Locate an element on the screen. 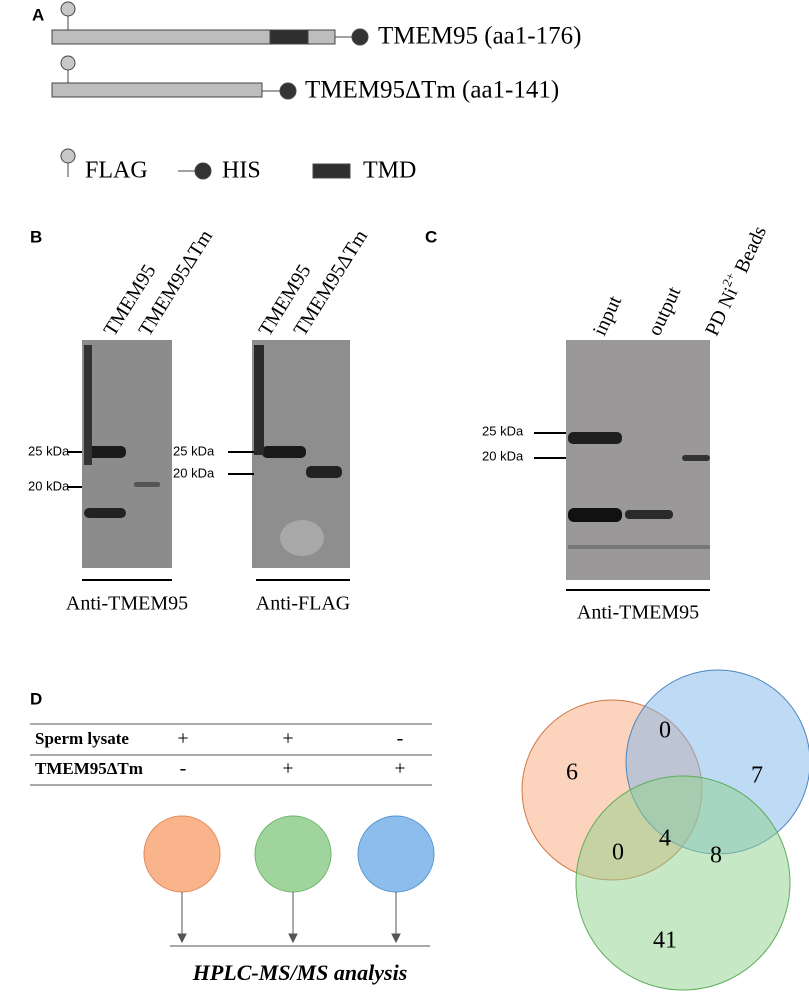 The image size is (809, 993). venn-count: 8 is located at coordinates (716, 856).